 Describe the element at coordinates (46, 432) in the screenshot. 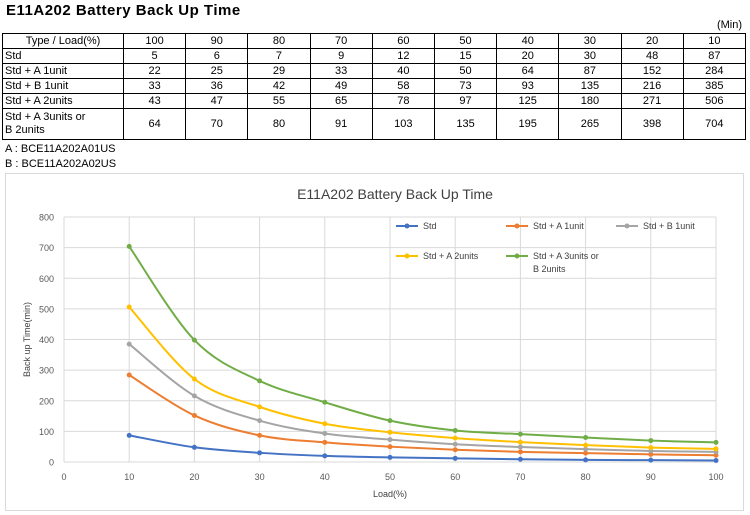

I see `y-tick-label: 100` at that location.